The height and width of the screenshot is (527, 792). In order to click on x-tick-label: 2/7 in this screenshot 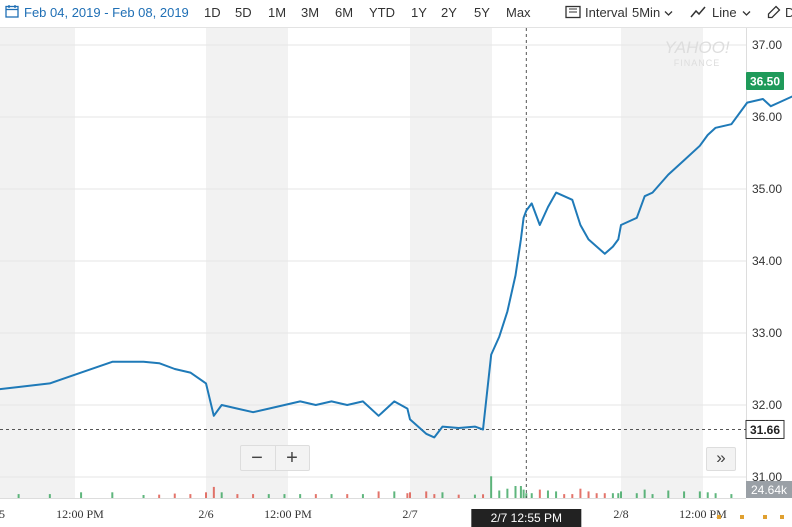, I will do `click(409, 514)`.